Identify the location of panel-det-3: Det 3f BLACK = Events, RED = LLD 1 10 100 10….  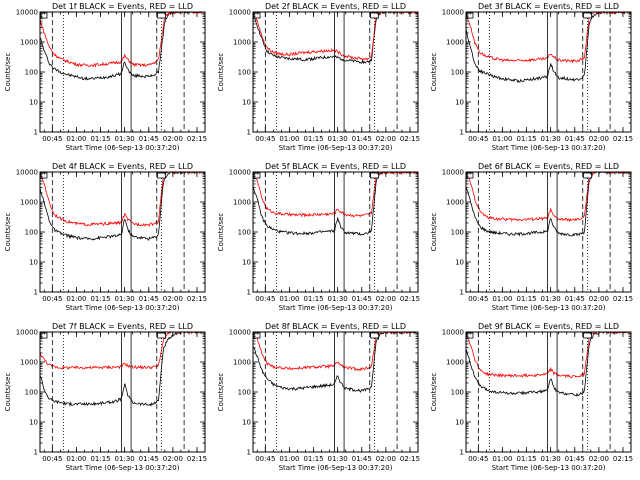
(531, 77).